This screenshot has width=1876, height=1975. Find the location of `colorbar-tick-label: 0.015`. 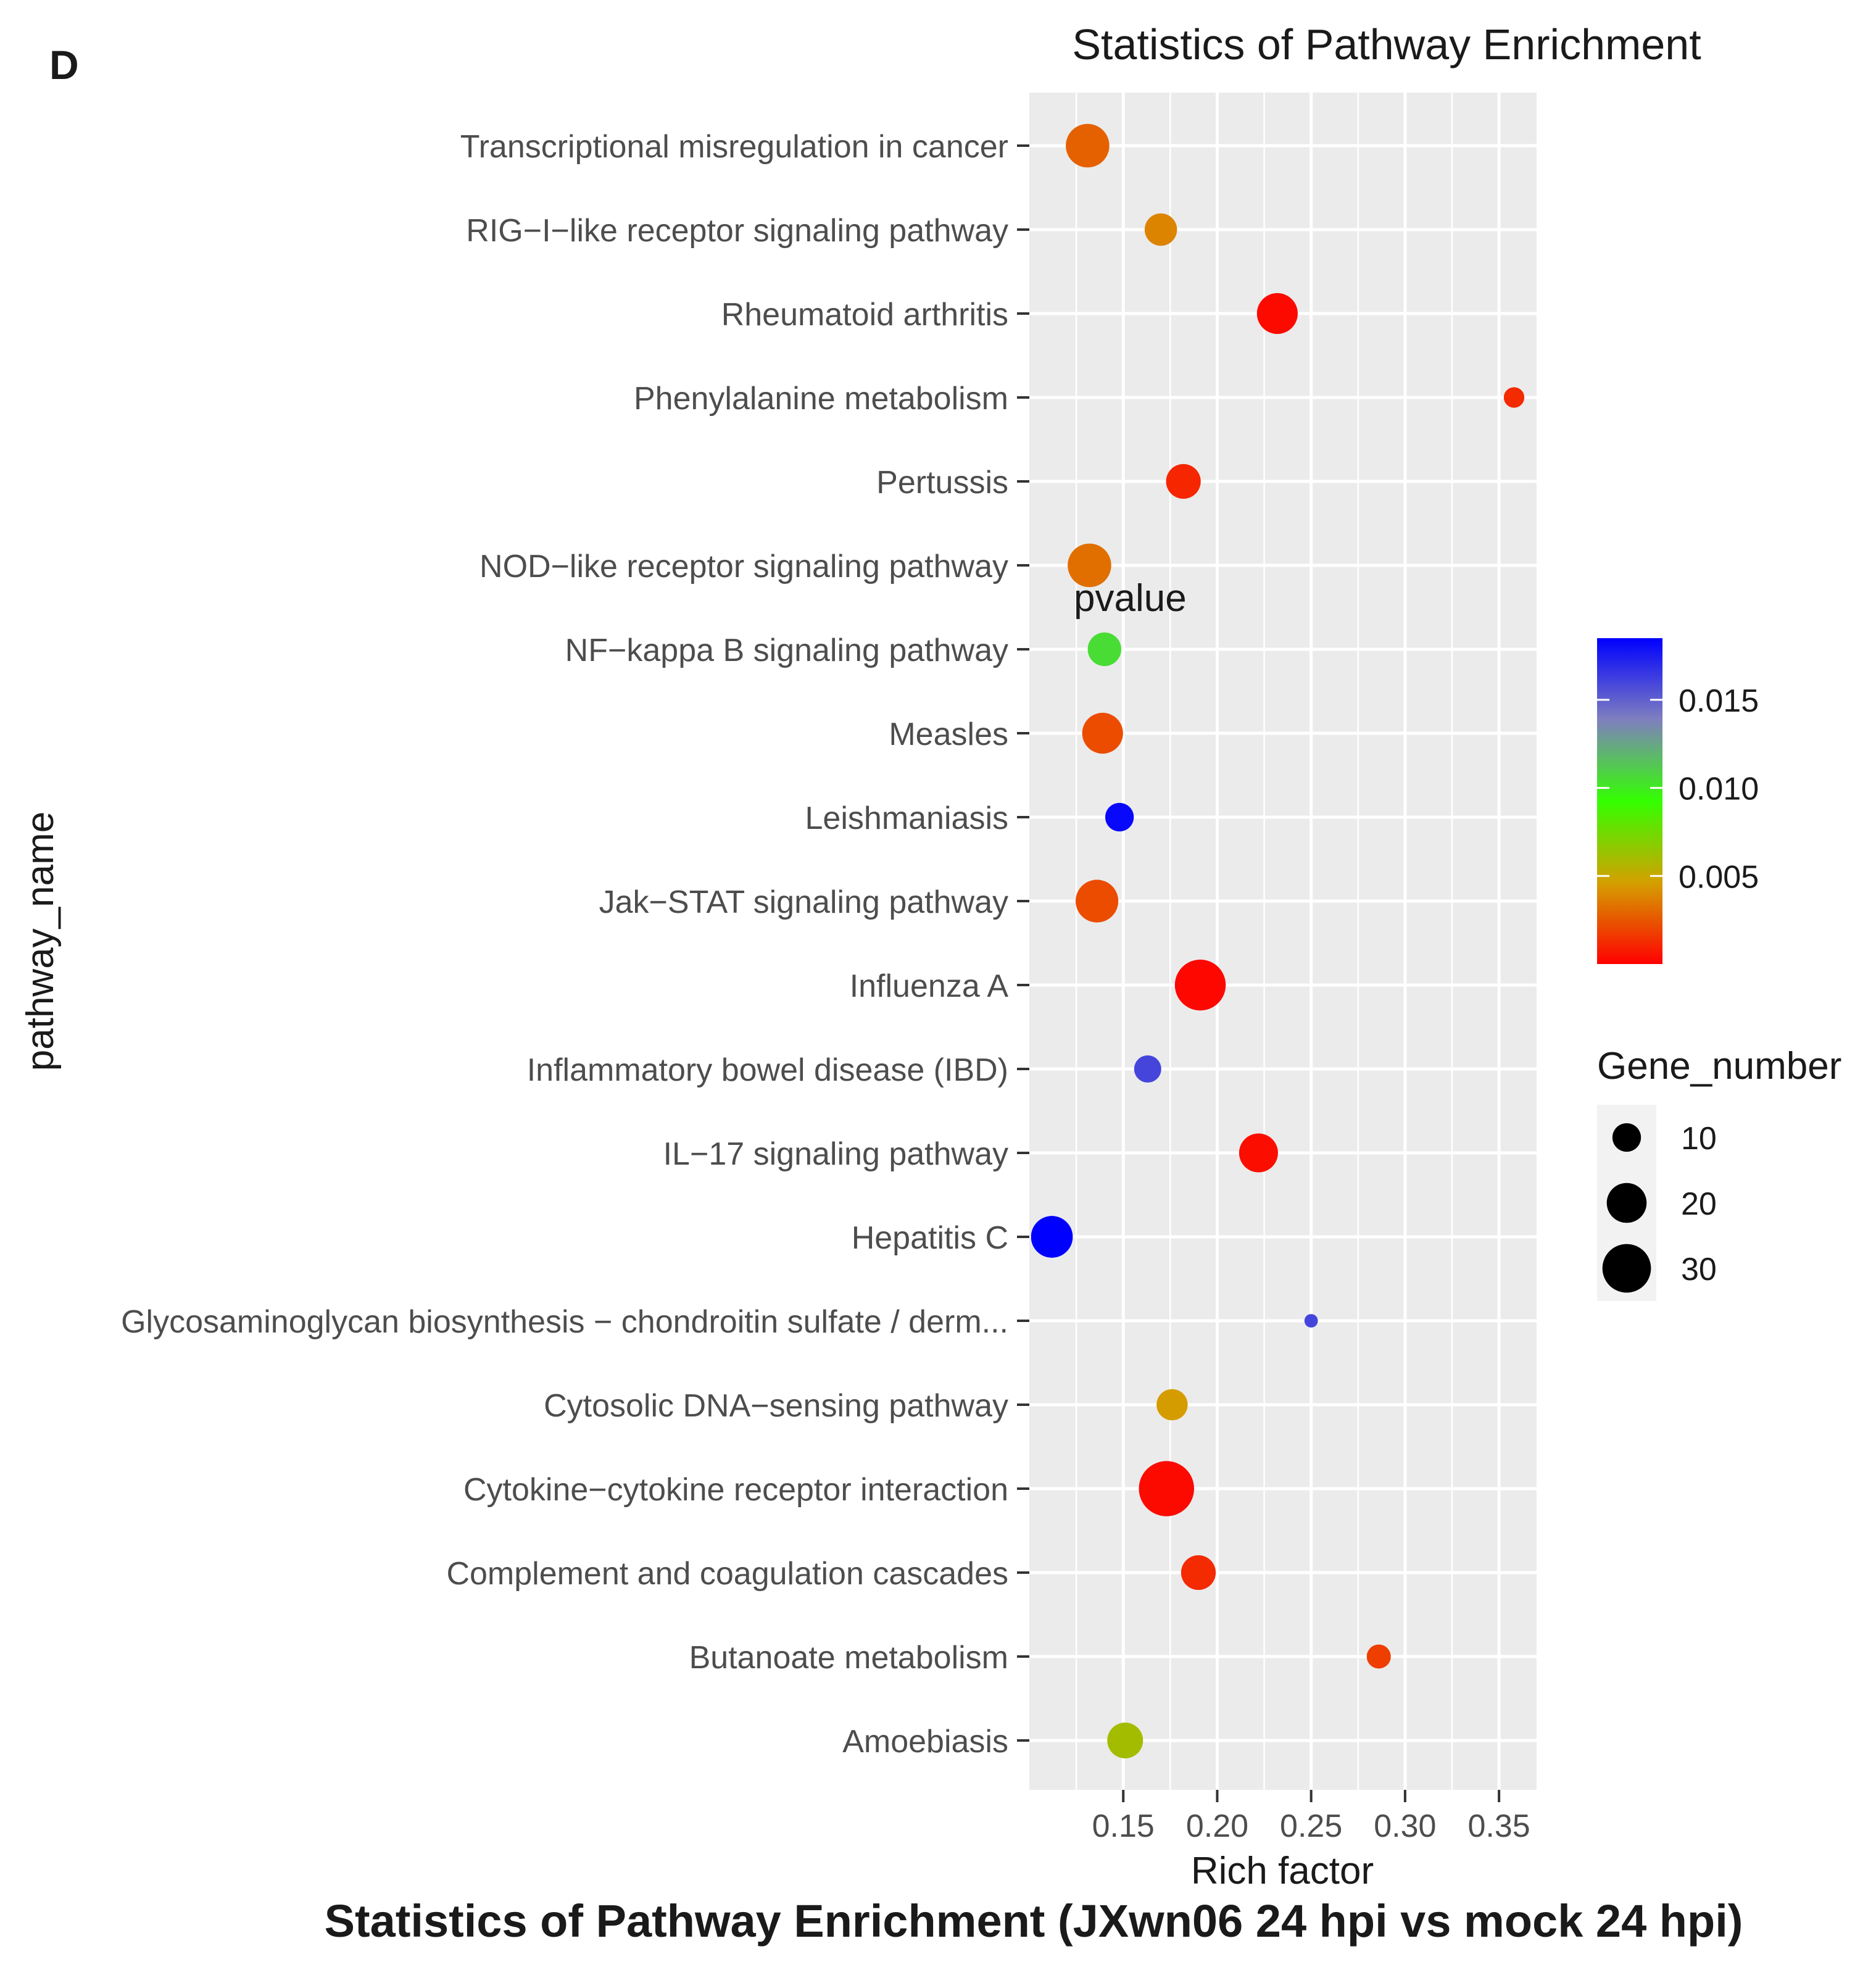

colorbar-tick-label: 0.015 is located at coordinates (1719, 701).